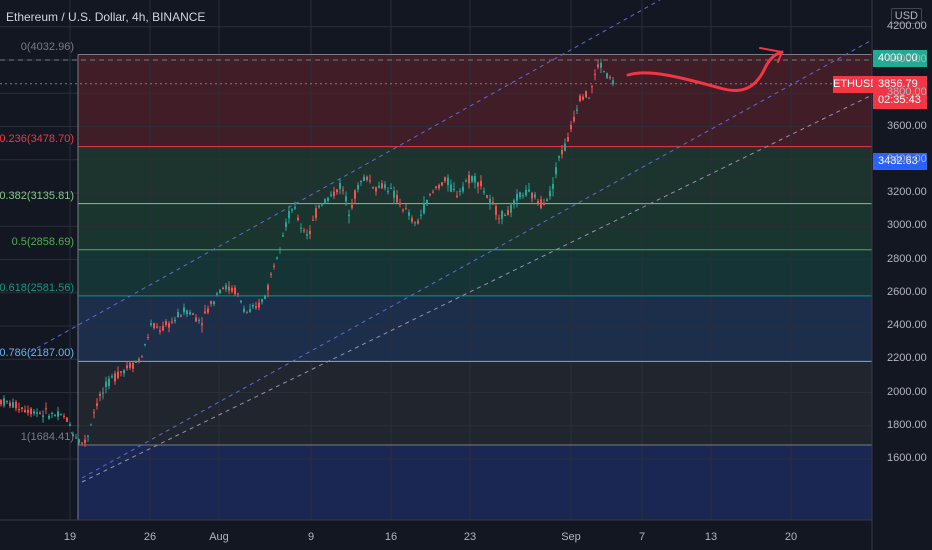  What do you see at coordinates (900, 161) in the screenshot?
I see `price-badge: 3432.63` at bounding box center [900, 161].